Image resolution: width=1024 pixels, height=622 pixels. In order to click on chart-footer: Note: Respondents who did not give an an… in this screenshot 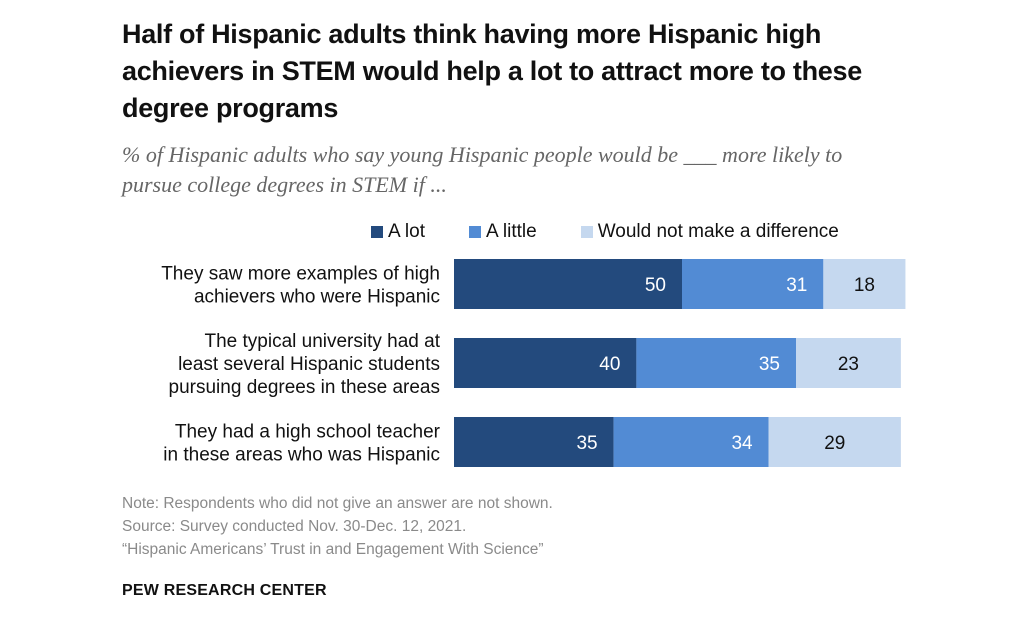, I will do `click(337, 526)`.